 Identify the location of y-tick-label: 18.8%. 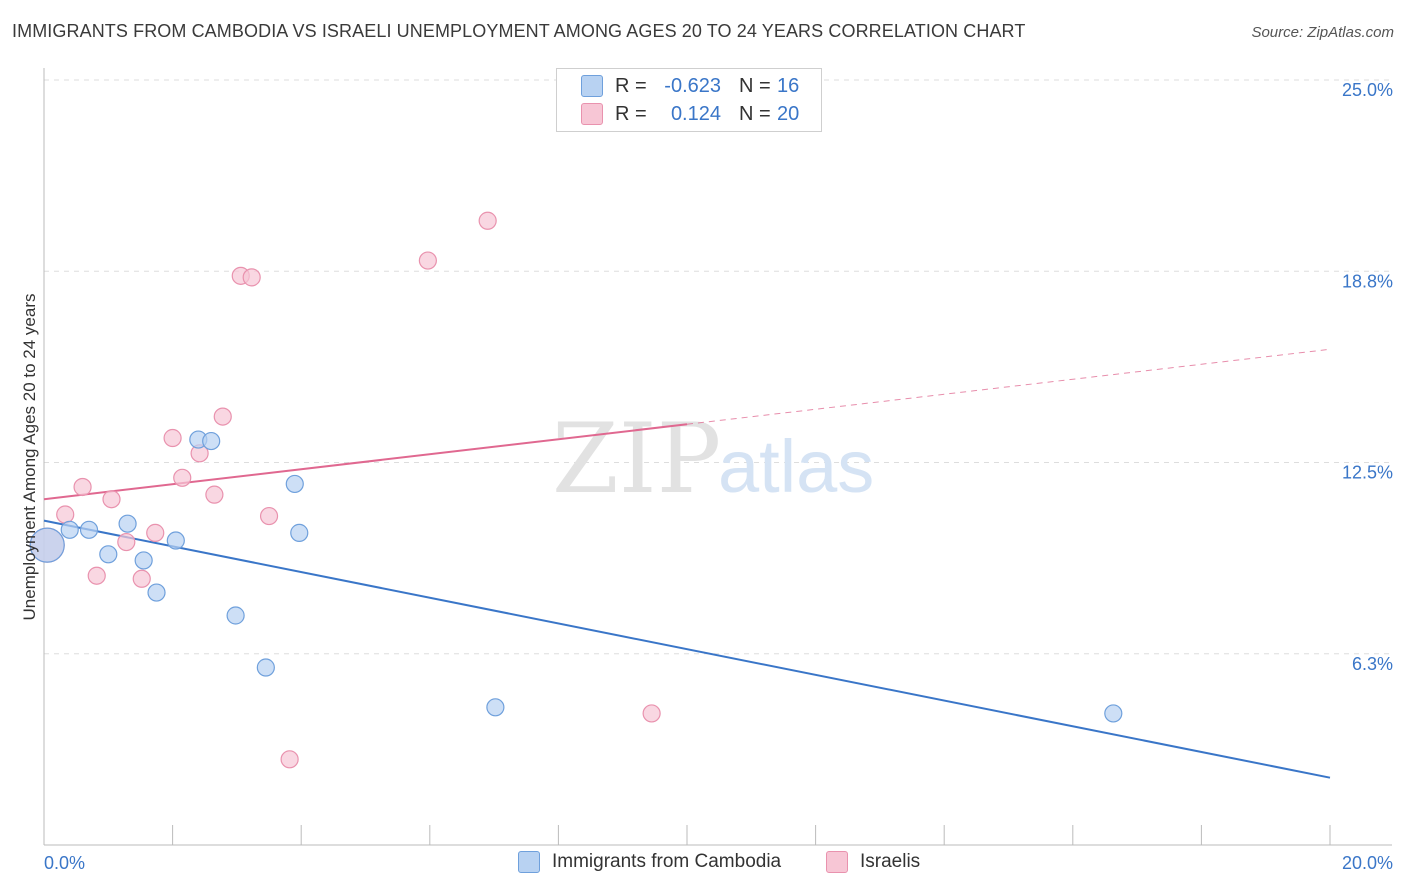
(1367, 281).